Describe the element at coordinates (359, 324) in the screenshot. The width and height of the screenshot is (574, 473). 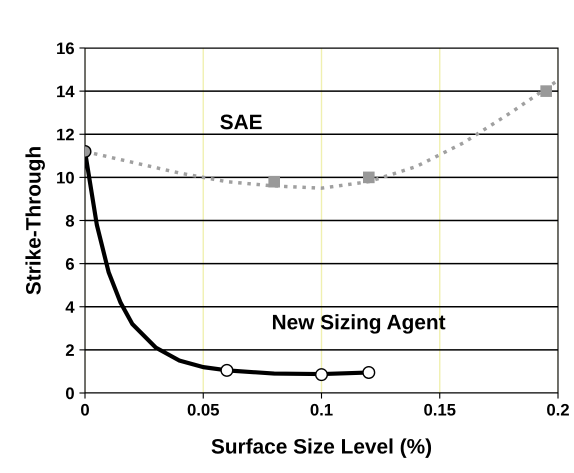
I see `series-label: New Sizing Agent` at that location.